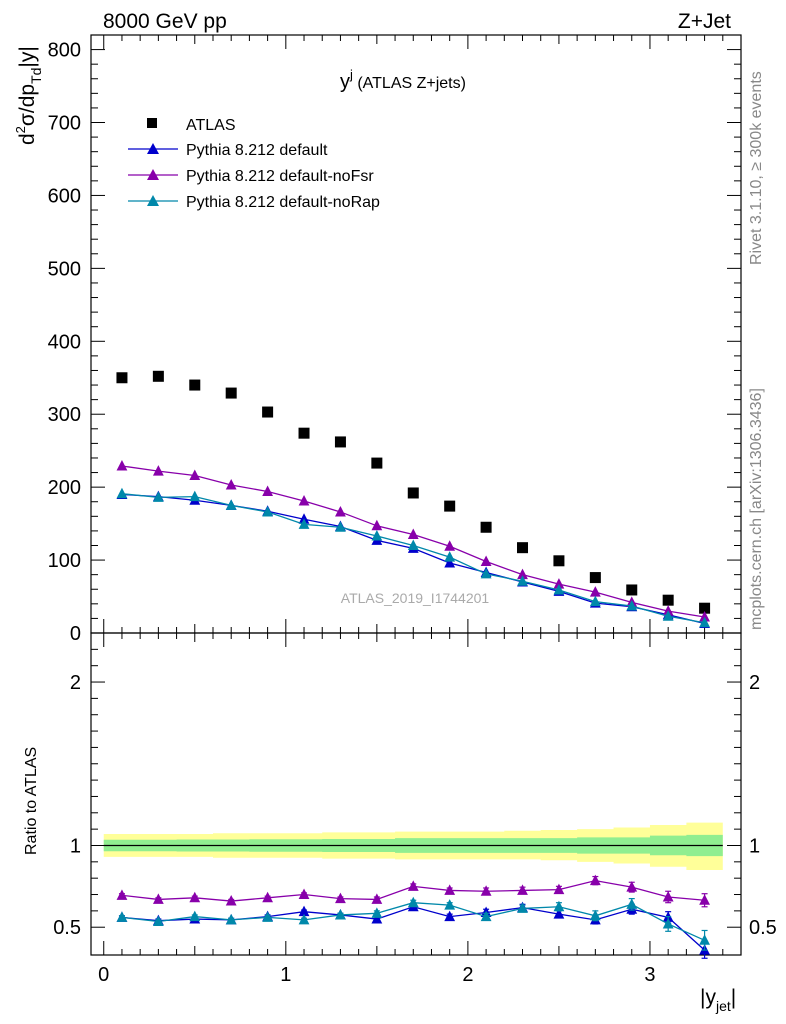  Describe the element at coordinates (754, 846) in the screenshot. I see `ratio-y-tick-label-right: 1` at that location.